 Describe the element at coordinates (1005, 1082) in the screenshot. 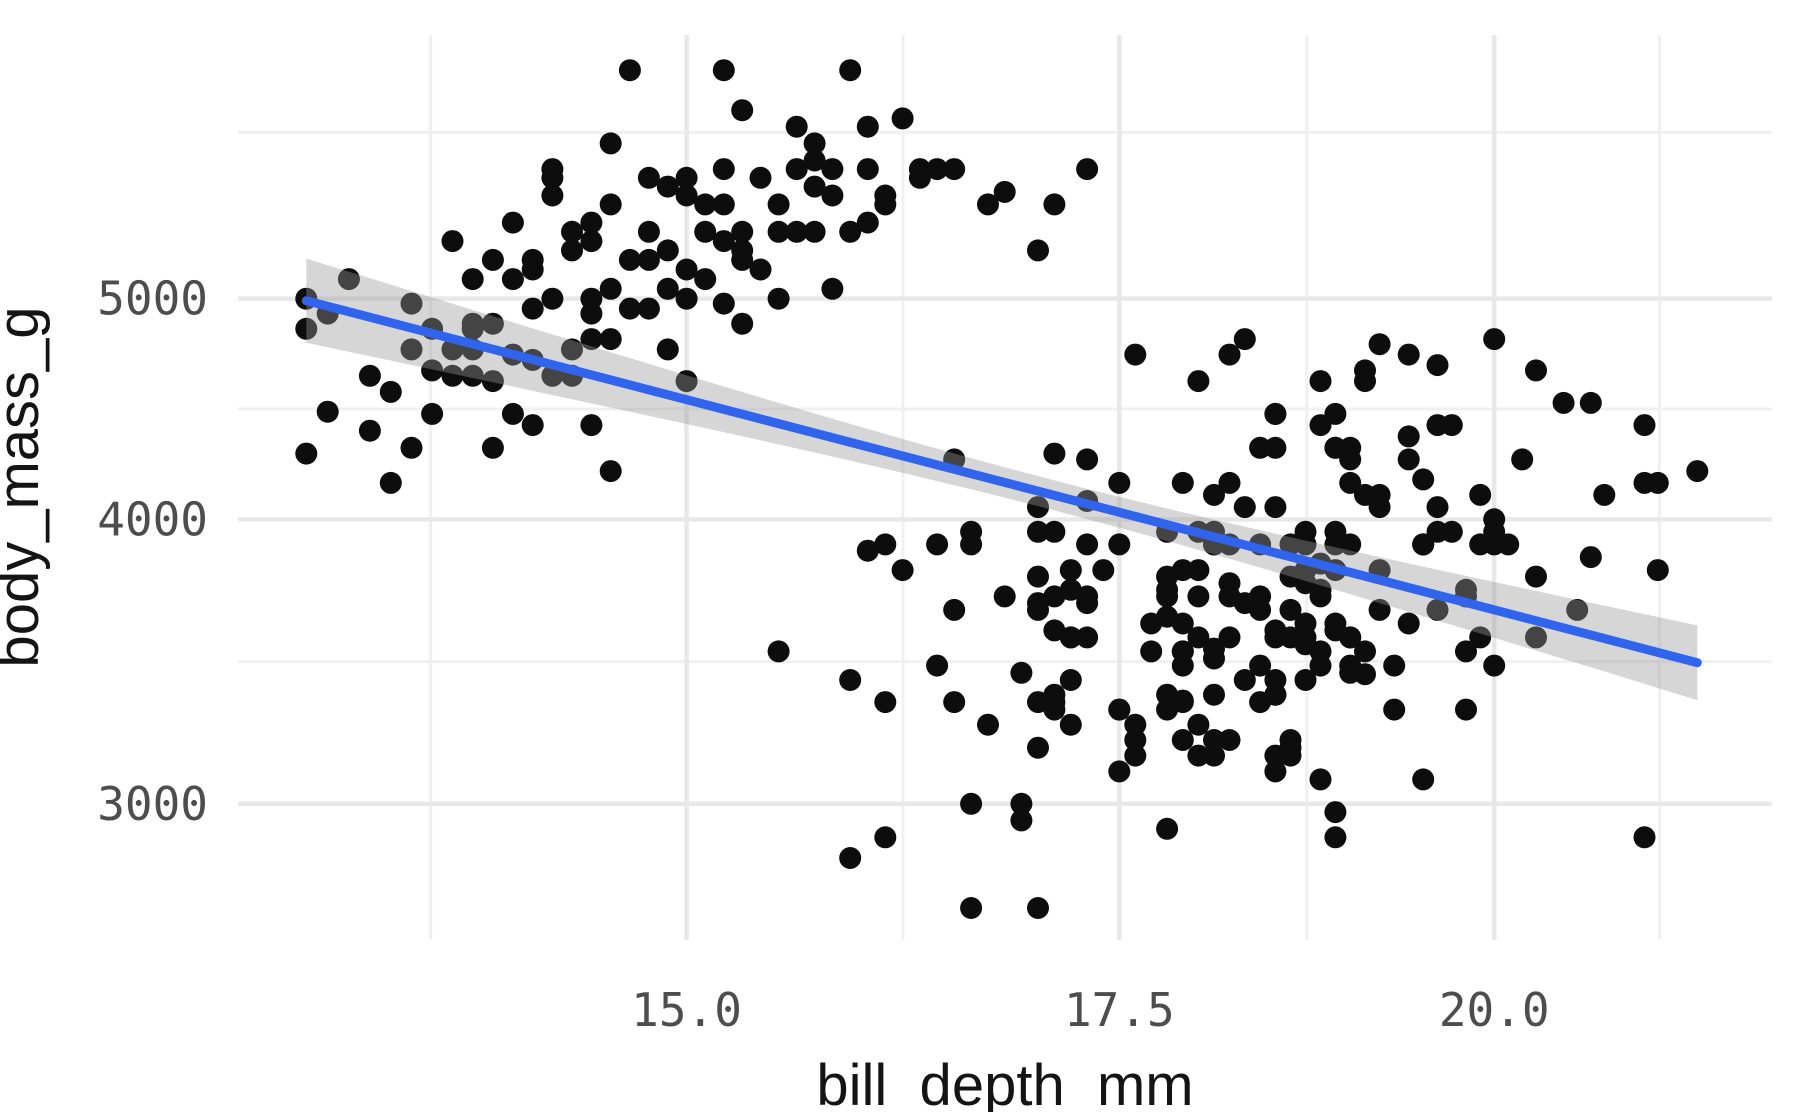

I see `x-axis-title: bill_depth_mm` at that location.